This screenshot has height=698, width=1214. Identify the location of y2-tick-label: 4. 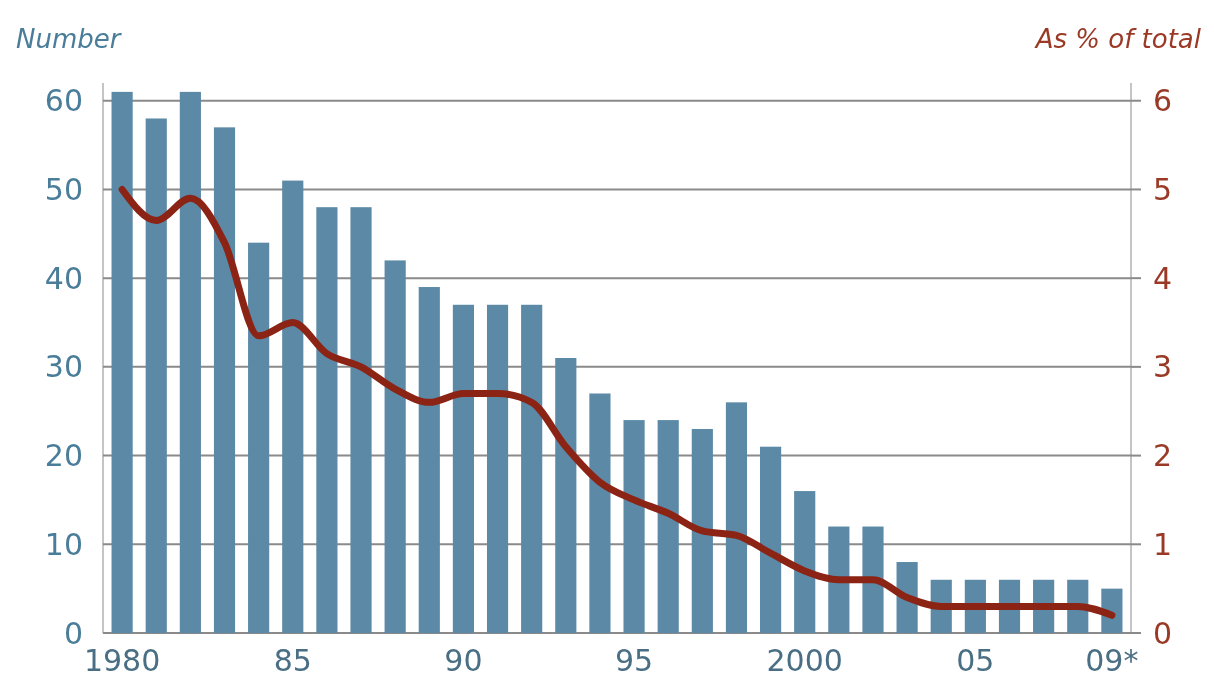
(1163, 278).